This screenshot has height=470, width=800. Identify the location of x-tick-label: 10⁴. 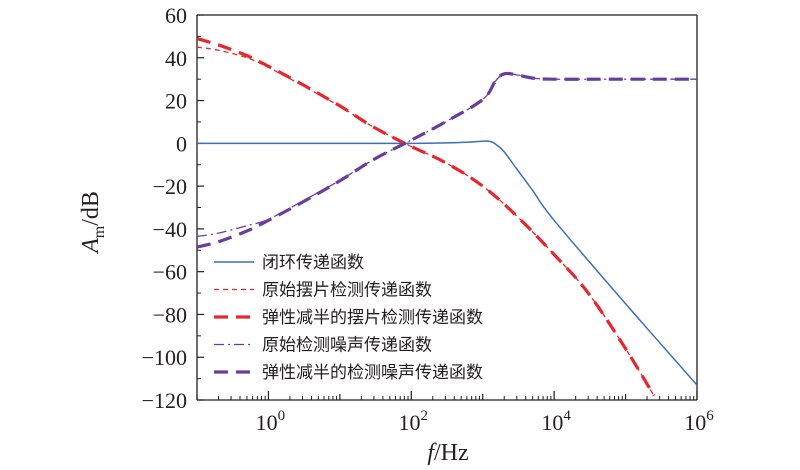
(556, 421).